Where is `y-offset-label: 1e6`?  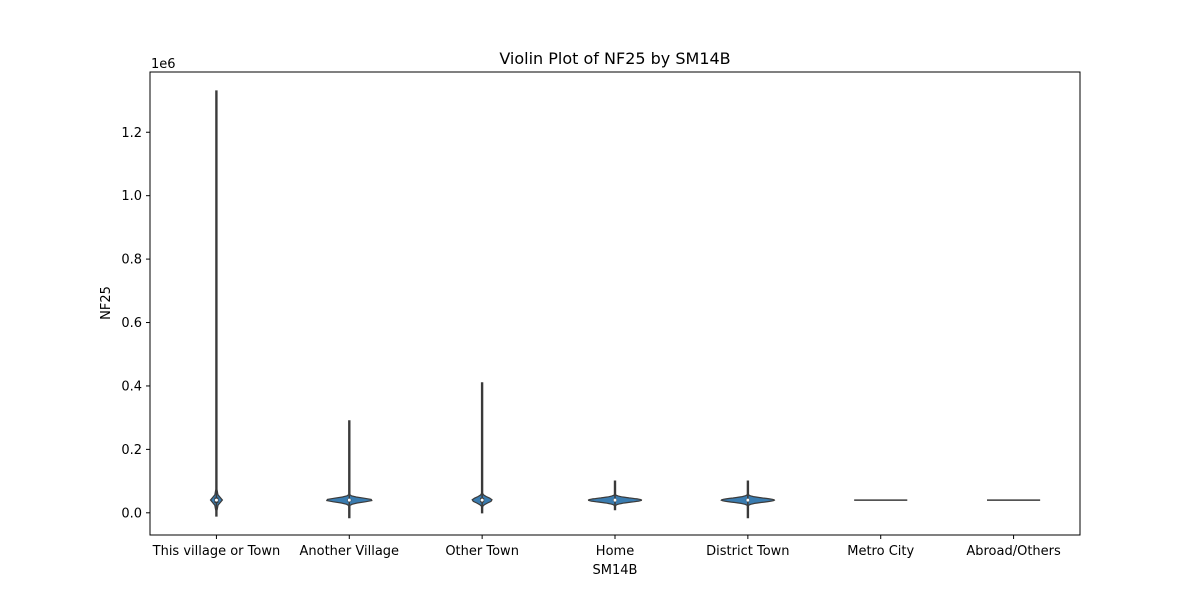 y-offset-label: 1e6 is located at coordinates (163, 64).